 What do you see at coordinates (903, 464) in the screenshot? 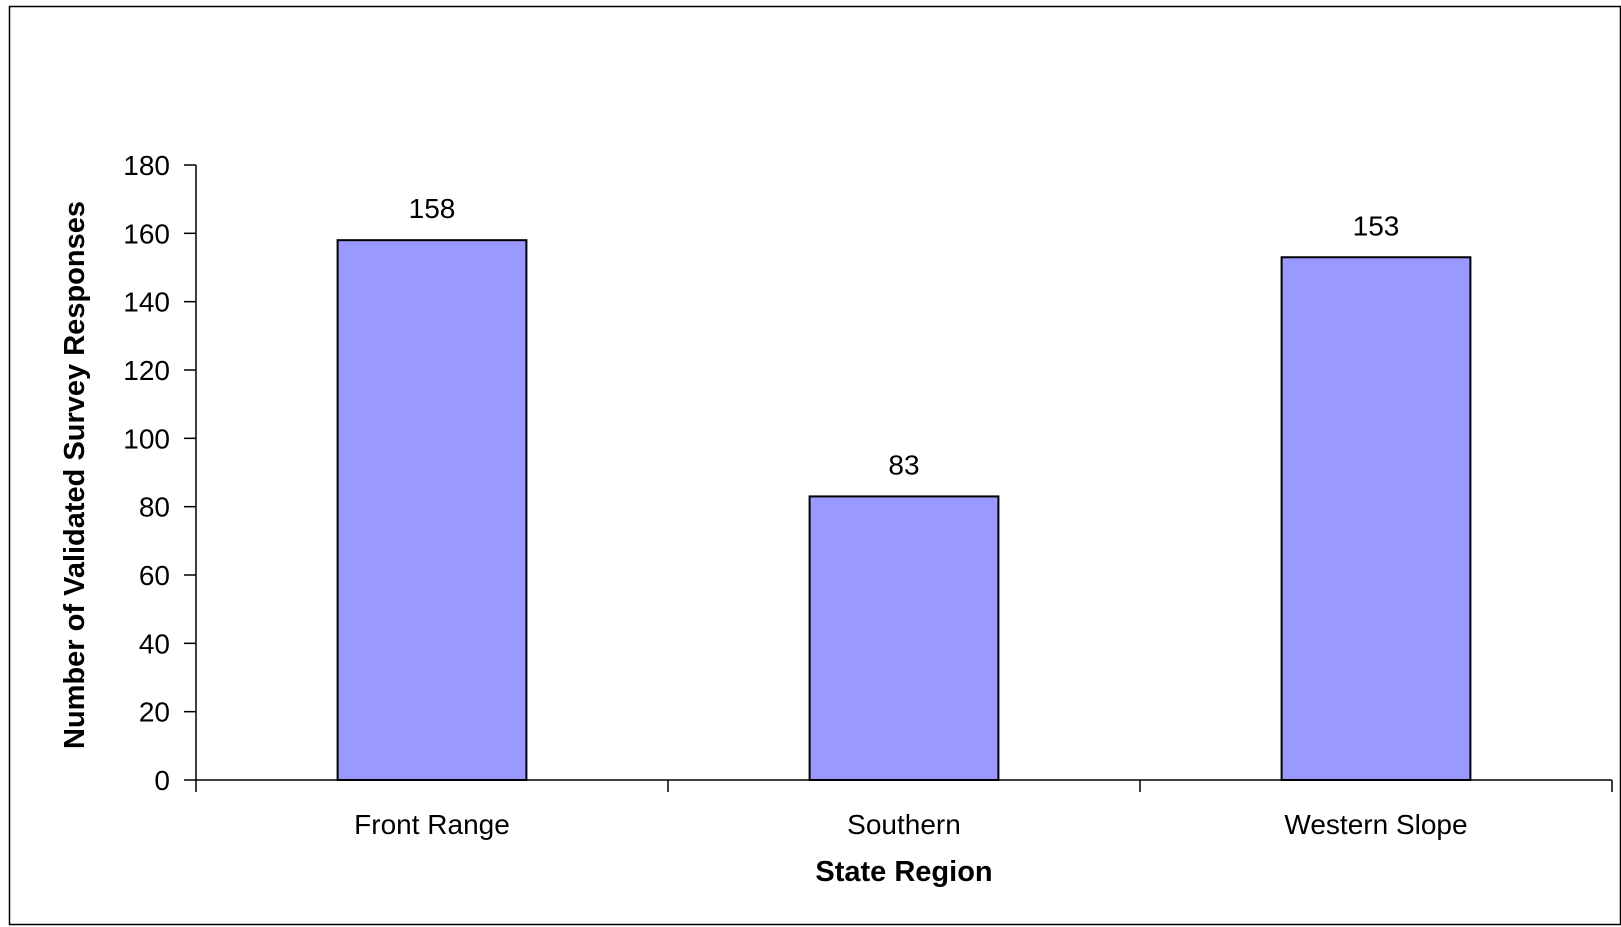
I see `data-label: 83` at bounding box center [903, 464].